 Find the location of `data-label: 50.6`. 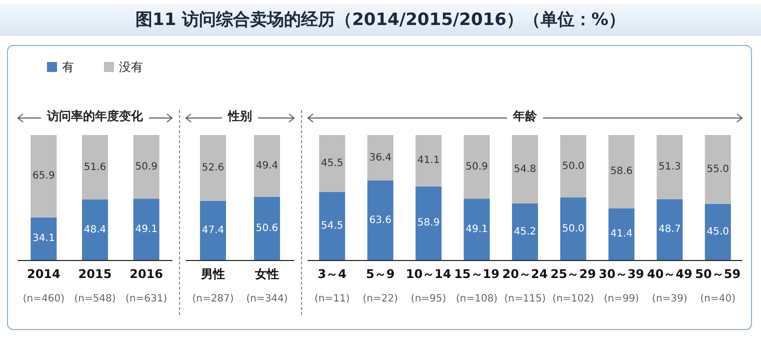

data-label: 50.6 is located at coordinates (267, 228).